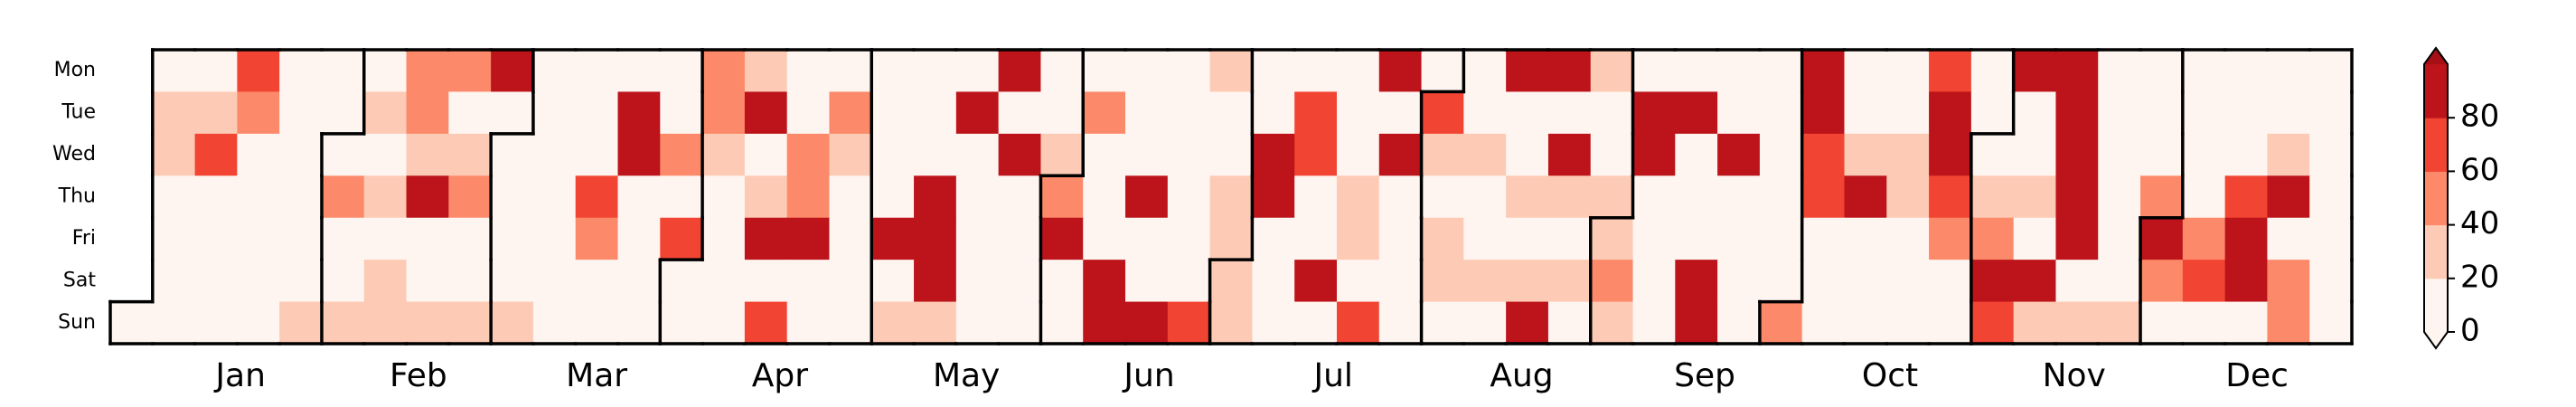 This screenshot has height=407, width=2576. Describe the element at coordinates (2075, 375) in the screenshot. I see `month-label: Nov` at that location.